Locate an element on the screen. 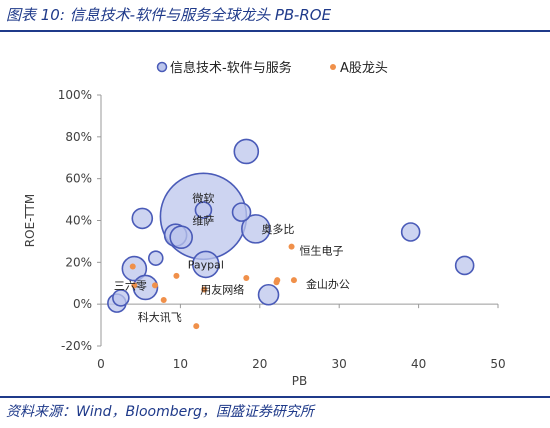 Image resolution: width=550 pixels, height=428 pixels. x-tick-label: 10 is located at coordinates (180, 364).